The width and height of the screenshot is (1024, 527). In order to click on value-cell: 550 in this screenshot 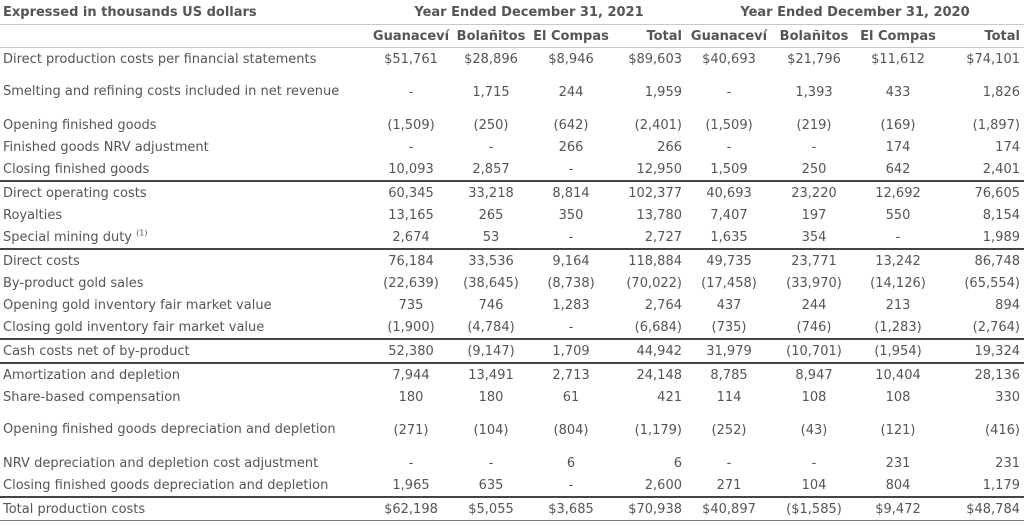, I will do `click(898, 215)`.